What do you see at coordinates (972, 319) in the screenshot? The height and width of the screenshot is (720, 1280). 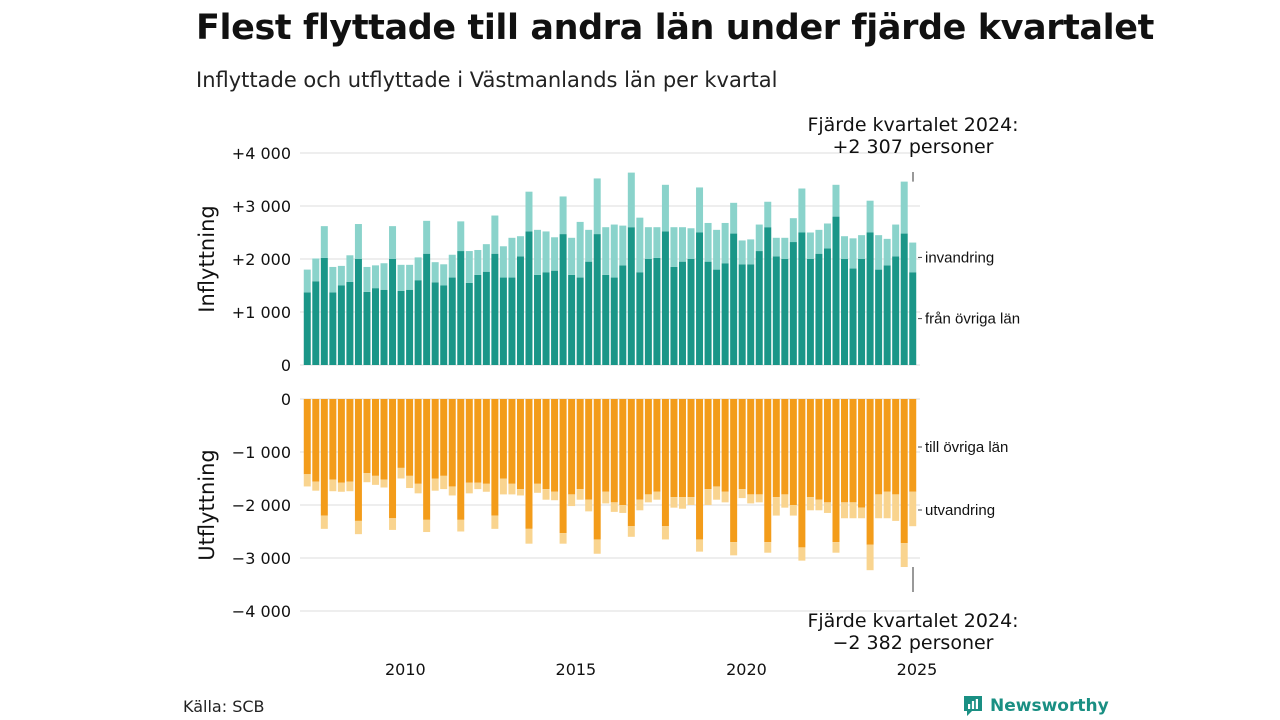 I see `series-label: från övriga län` at bounding box center [972, 319].